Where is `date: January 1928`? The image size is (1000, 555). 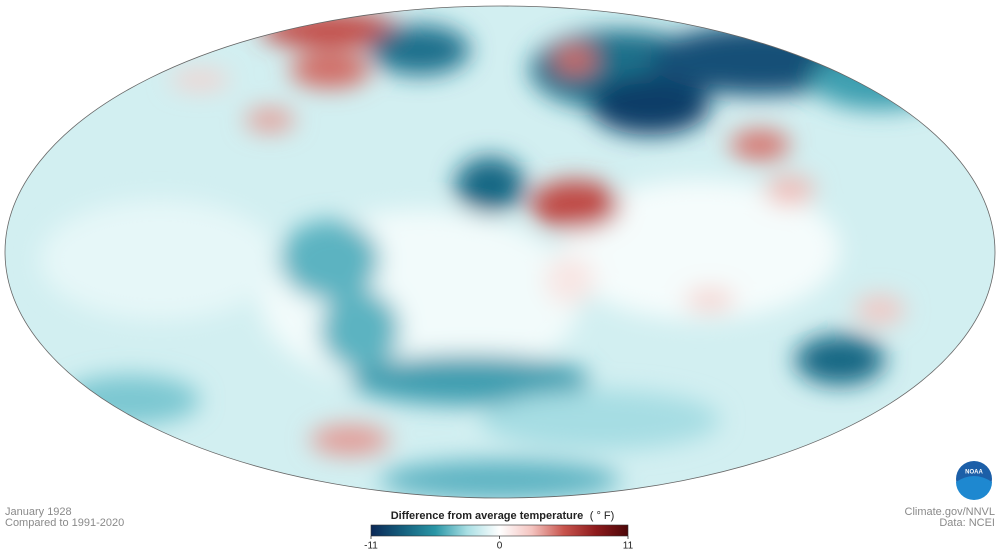 date: January 1928 is located at coordinates (38, 512).